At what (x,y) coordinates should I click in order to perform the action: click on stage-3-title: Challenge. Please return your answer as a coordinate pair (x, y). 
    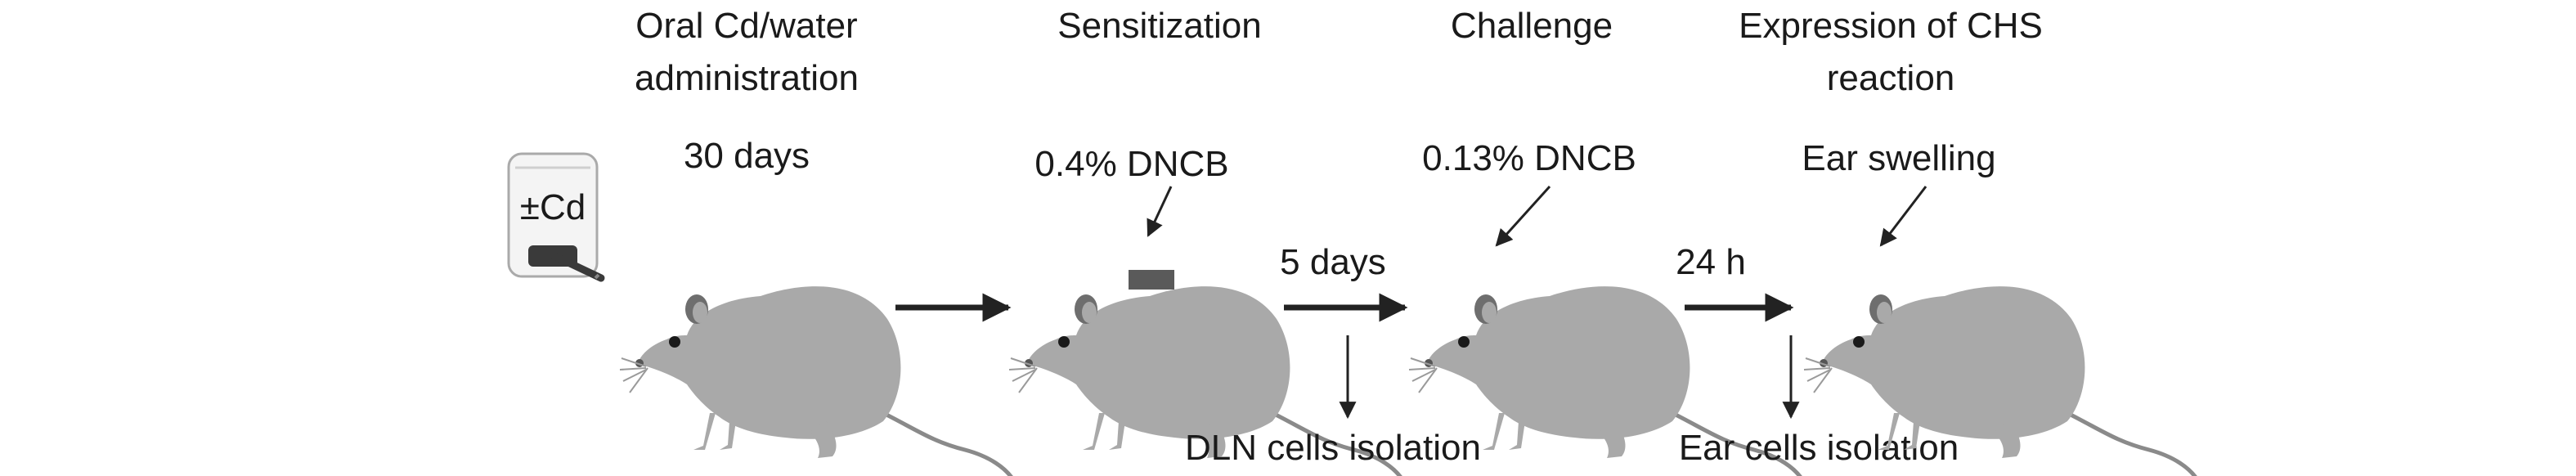
    Looking at the image, I should click on (1532, 26).